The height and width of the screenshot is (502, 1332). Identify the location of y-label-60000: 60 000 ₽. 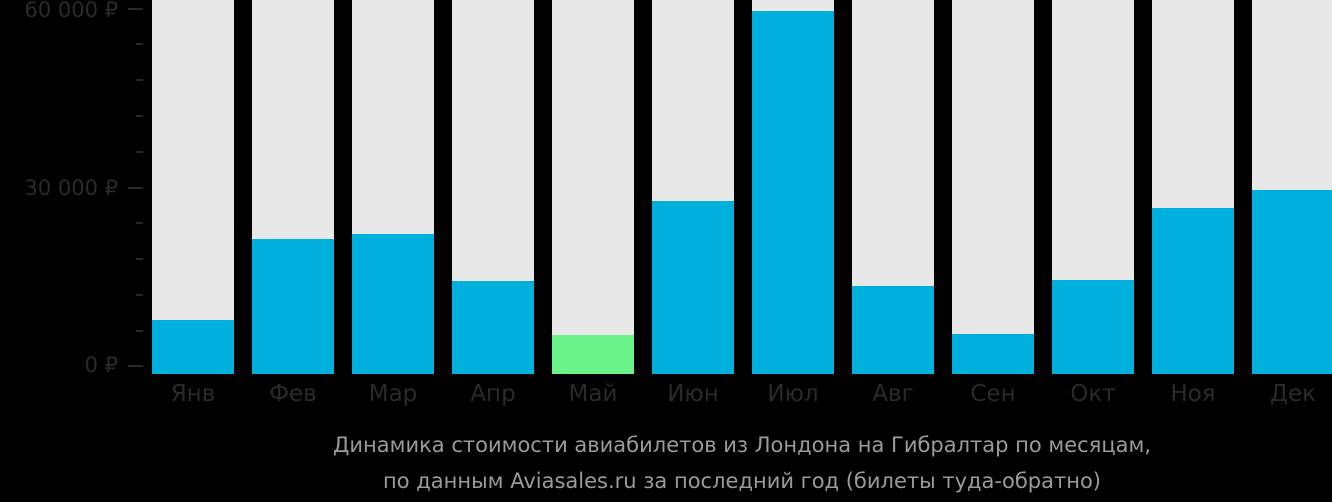
(71, 11).